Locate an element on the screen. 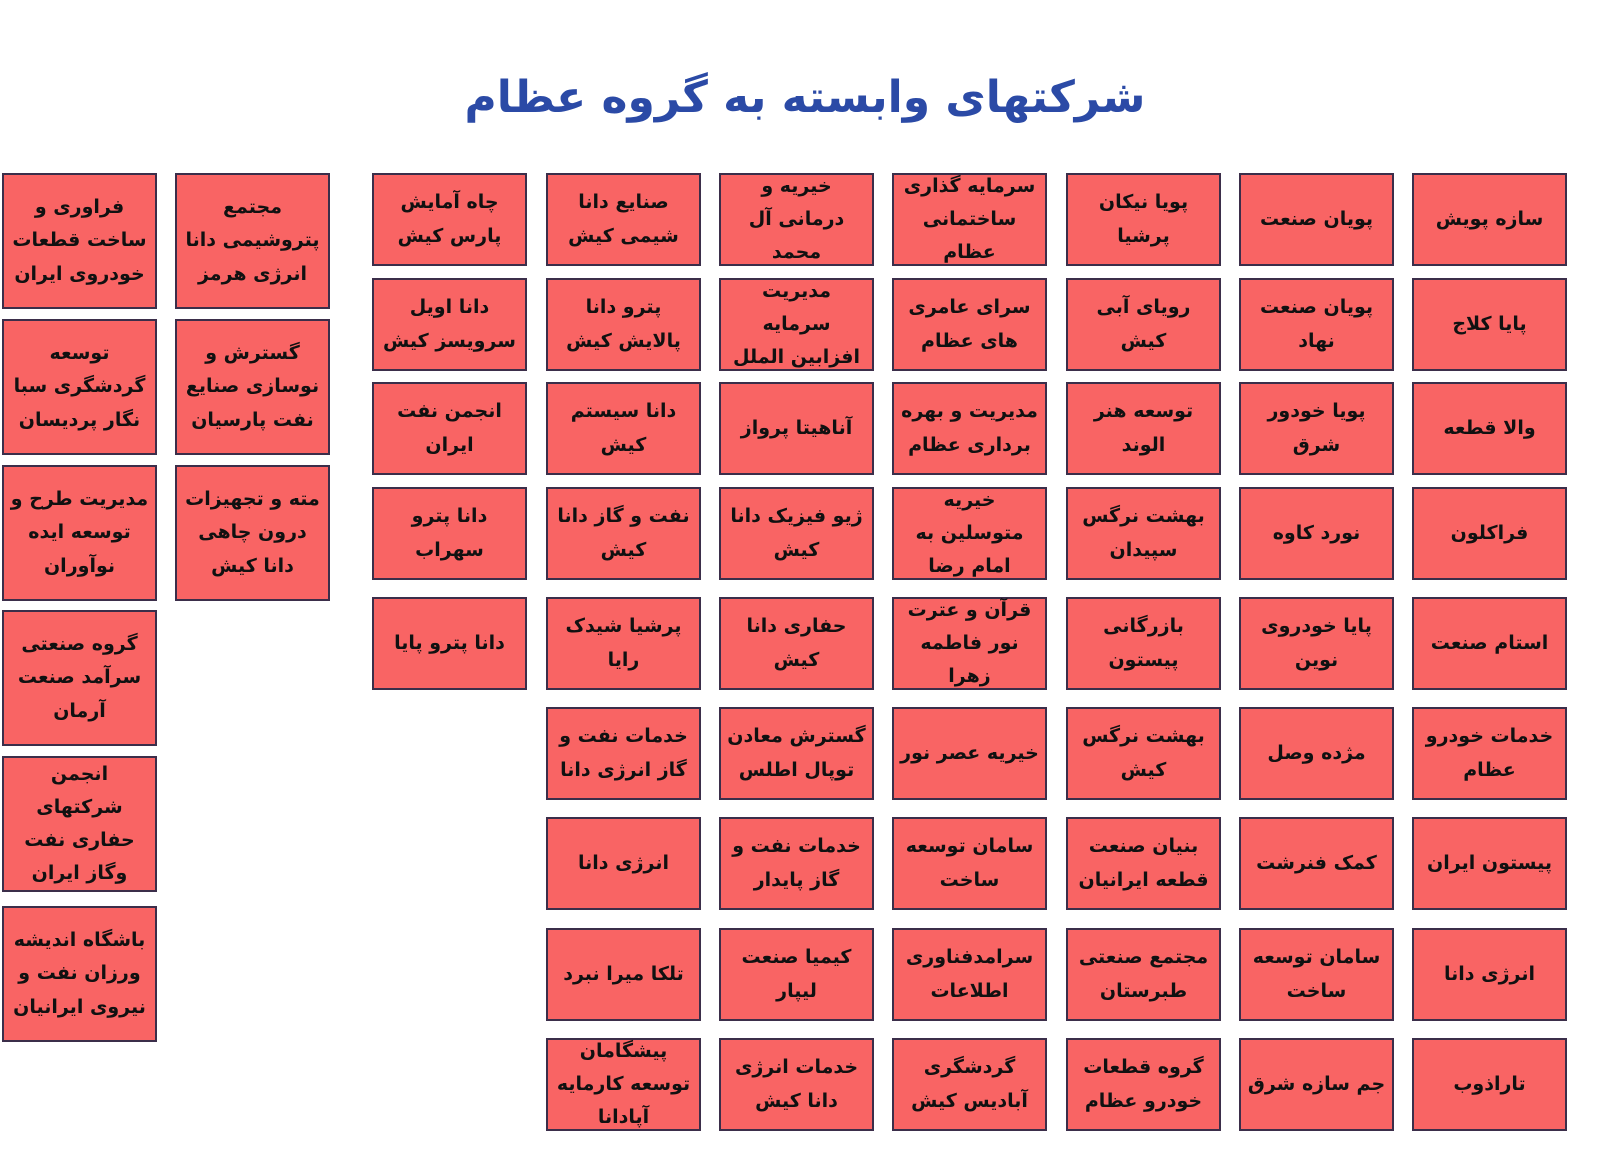 The image size is (1600, 1155). company-box: پیشگامان توسعه کارمایه آپادانا is located at coordinates (623, 1084).